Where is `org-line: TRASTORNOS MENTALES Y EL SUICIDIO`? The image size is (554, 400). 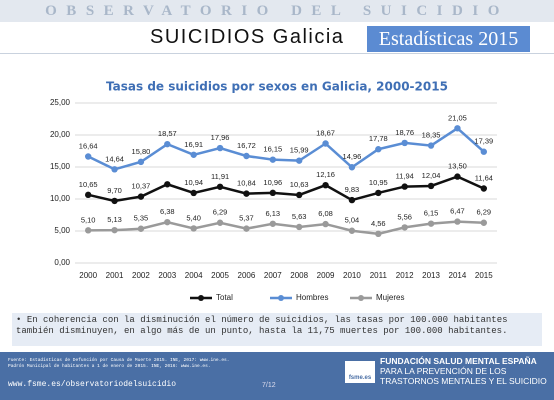
org-line: TRASTORNOS MENTALES Y EL SUICIDIO is located at coordinates (463, 381).